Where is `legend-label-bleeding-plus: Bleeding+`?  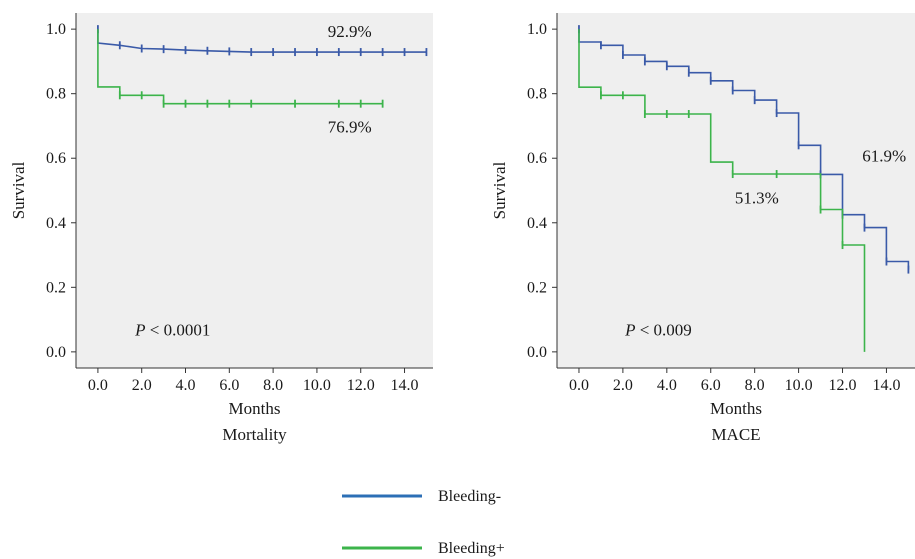 legend-label-bleeding-plus: Bleeding+ is located at coordinates (471, 548).